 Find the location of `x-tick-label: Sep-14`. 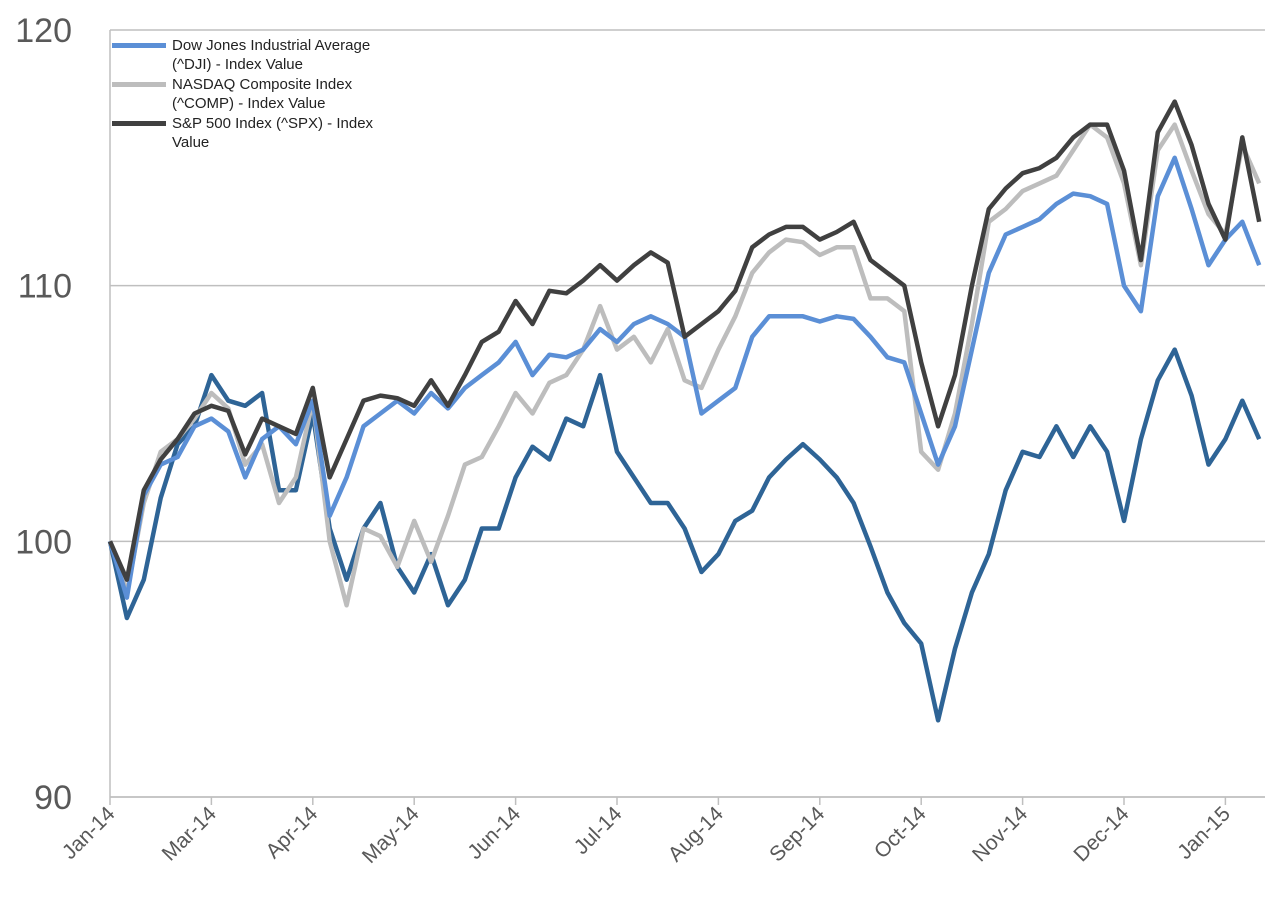

x-tick-label: Sep-14 is located at coordinates (797, 834).